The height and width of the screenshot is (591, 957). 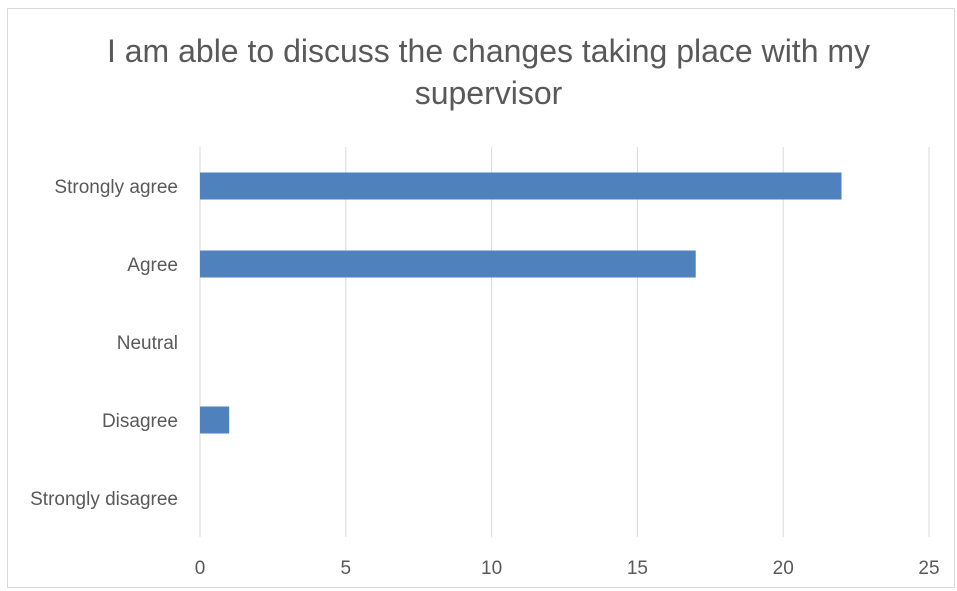 What do you see at coordinates (491, 568) in the screenshot?
I see `x-tick-label: 10` at bounding box center [491, 568].